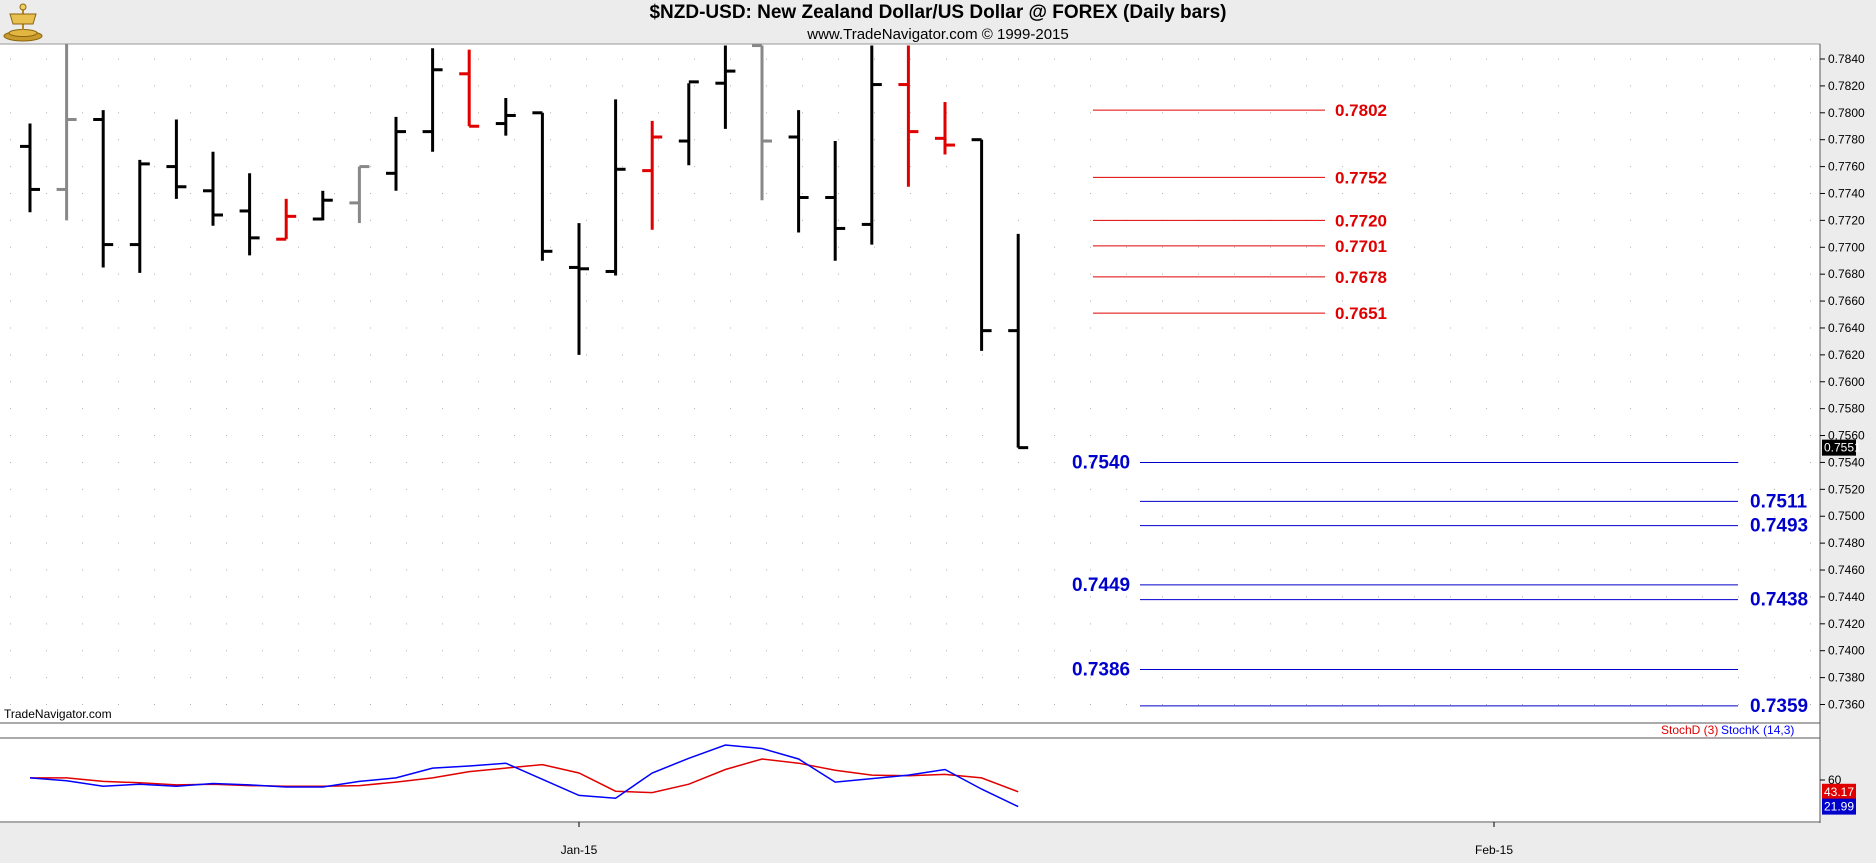 The width and height of the screenshot is (1876, 863). Describe the element at coordinates (1779, 706) in the screenshot. I see `support-label: 0.7359` at that location.